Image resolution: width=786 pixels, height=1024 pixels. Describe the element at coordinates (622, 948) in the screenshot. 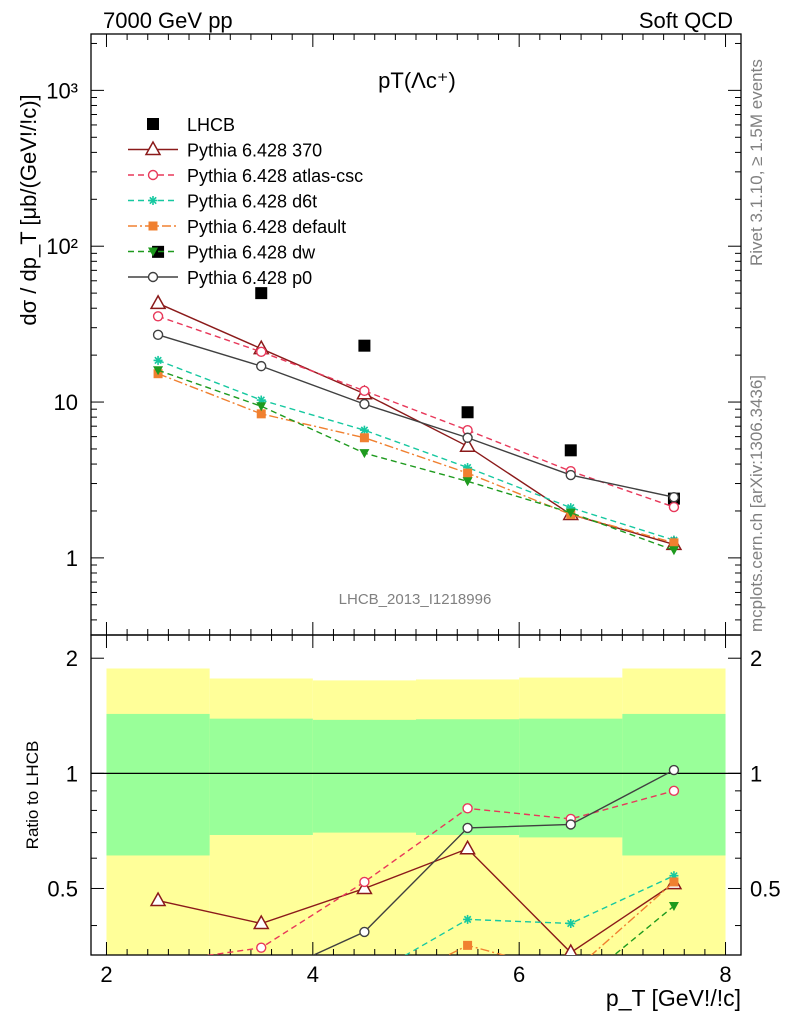

I see `series-pythia-6-428-dw` at that location.